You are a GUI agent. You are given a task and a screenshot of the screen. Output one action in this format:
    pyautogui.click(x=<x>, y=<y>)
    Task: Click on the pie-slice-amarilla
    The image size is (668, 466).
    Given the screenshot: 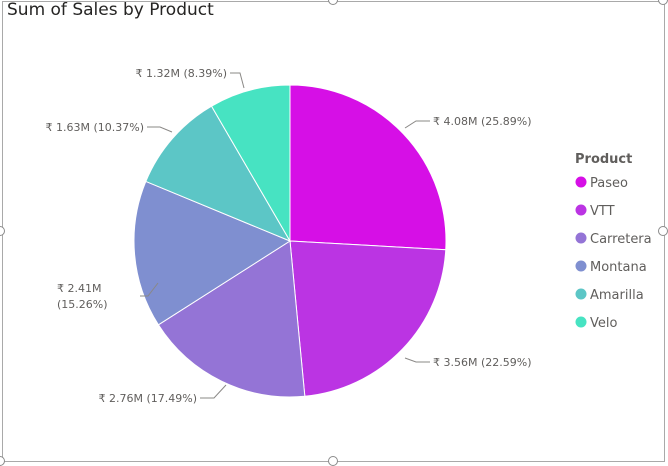 What is the action you would take?
    pyautogui.click(x=218, y=174)
    